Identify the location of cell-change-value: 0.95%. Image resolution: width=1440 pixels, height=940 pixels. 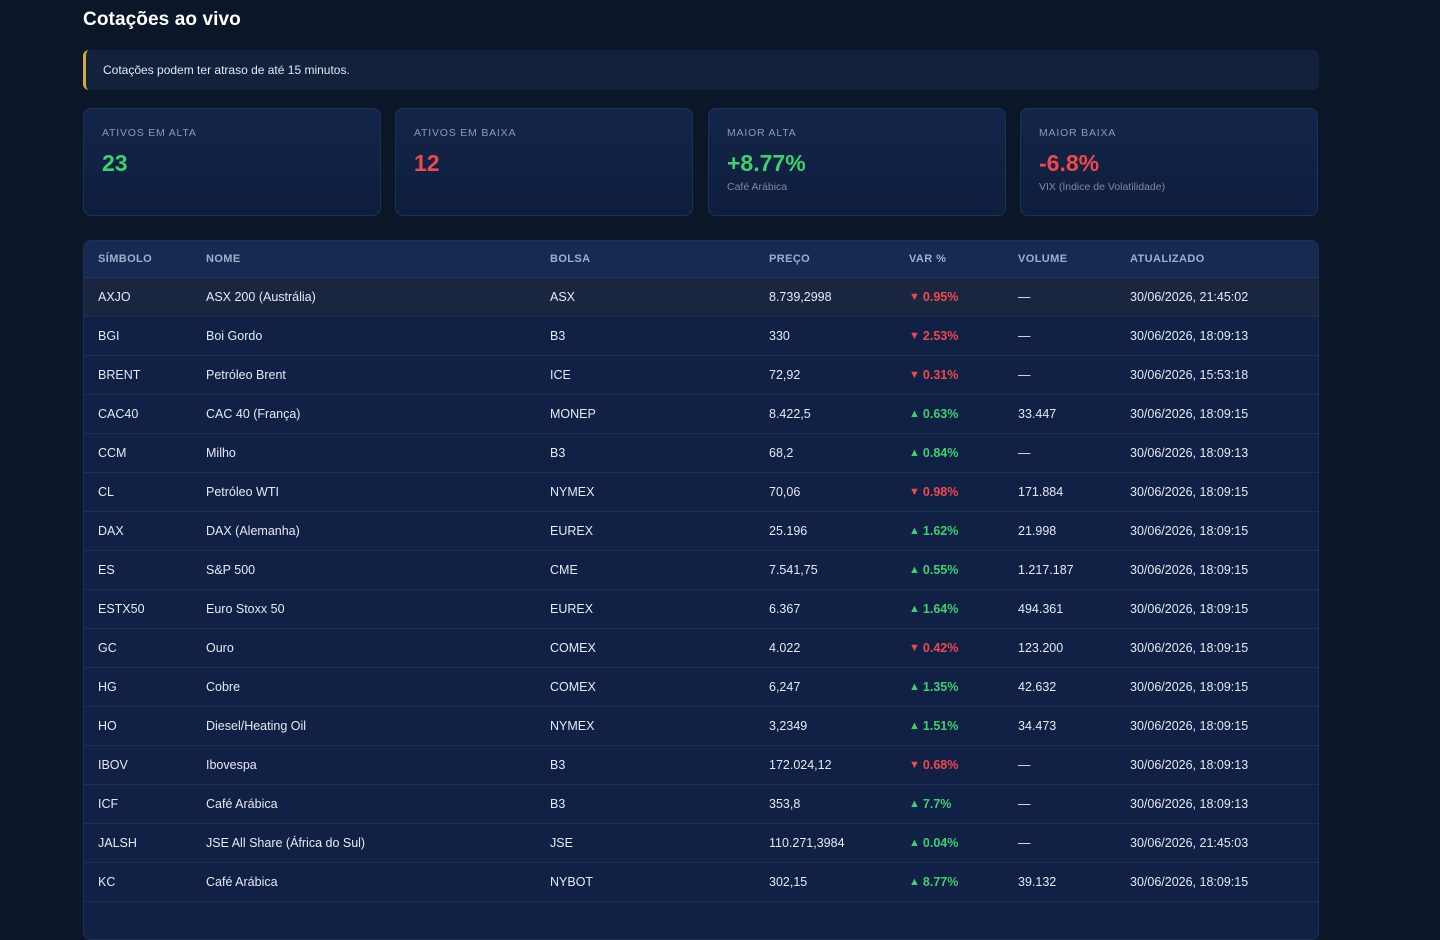
(940, 297).